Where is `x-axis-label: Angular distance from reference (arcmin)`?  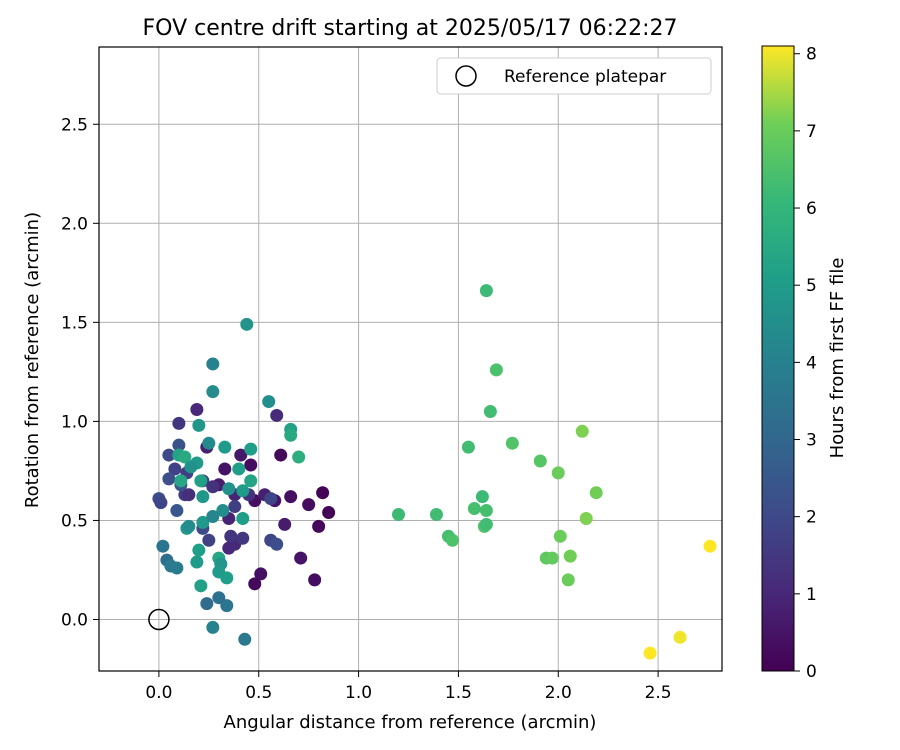 x-axis-label: Angular distance from reference (arcmin) is located at coordinates (410, 722).